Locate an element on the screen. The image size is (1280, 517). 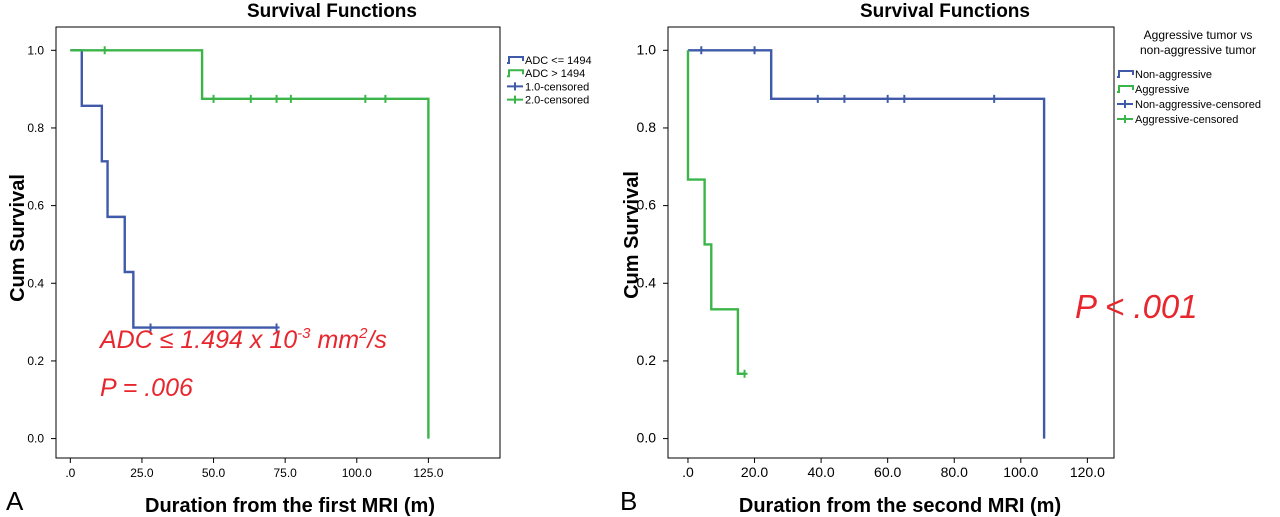
panel-b-xtick-label: 100.0 is located at coordinates (1020, 472).